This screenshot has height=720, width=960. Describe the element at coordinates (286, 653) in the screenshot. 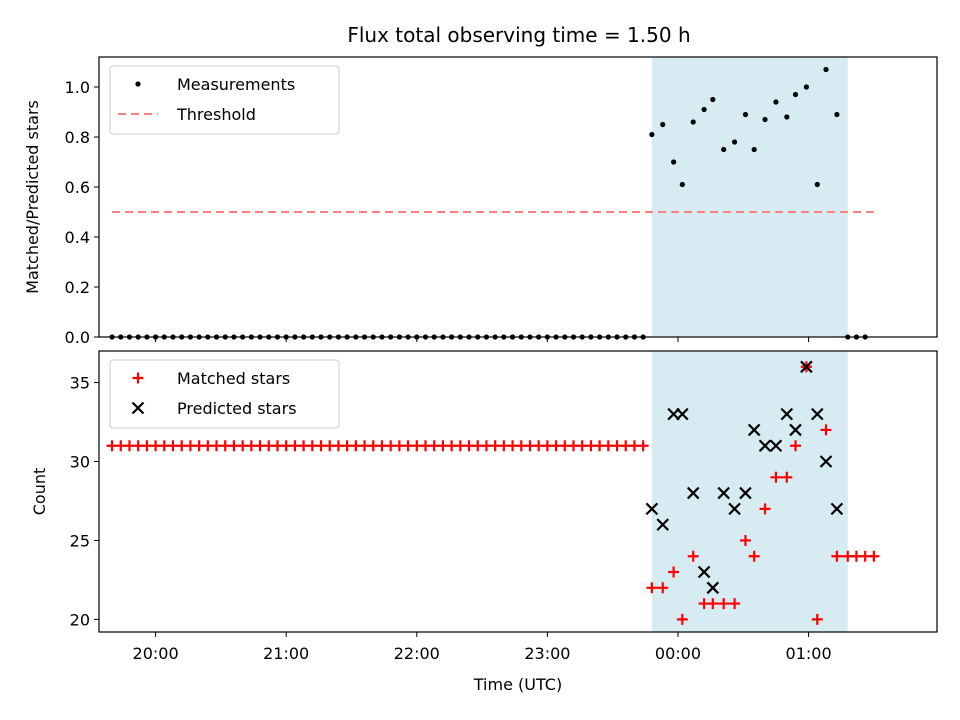

I see `x-tick-label: 21:00` at that location.